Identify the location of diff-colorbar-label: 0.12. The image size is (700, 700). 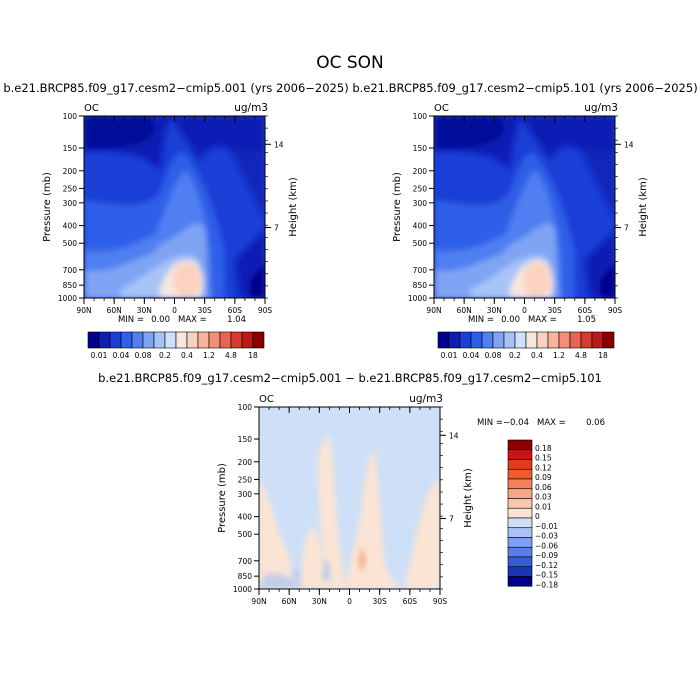
(543, 467).